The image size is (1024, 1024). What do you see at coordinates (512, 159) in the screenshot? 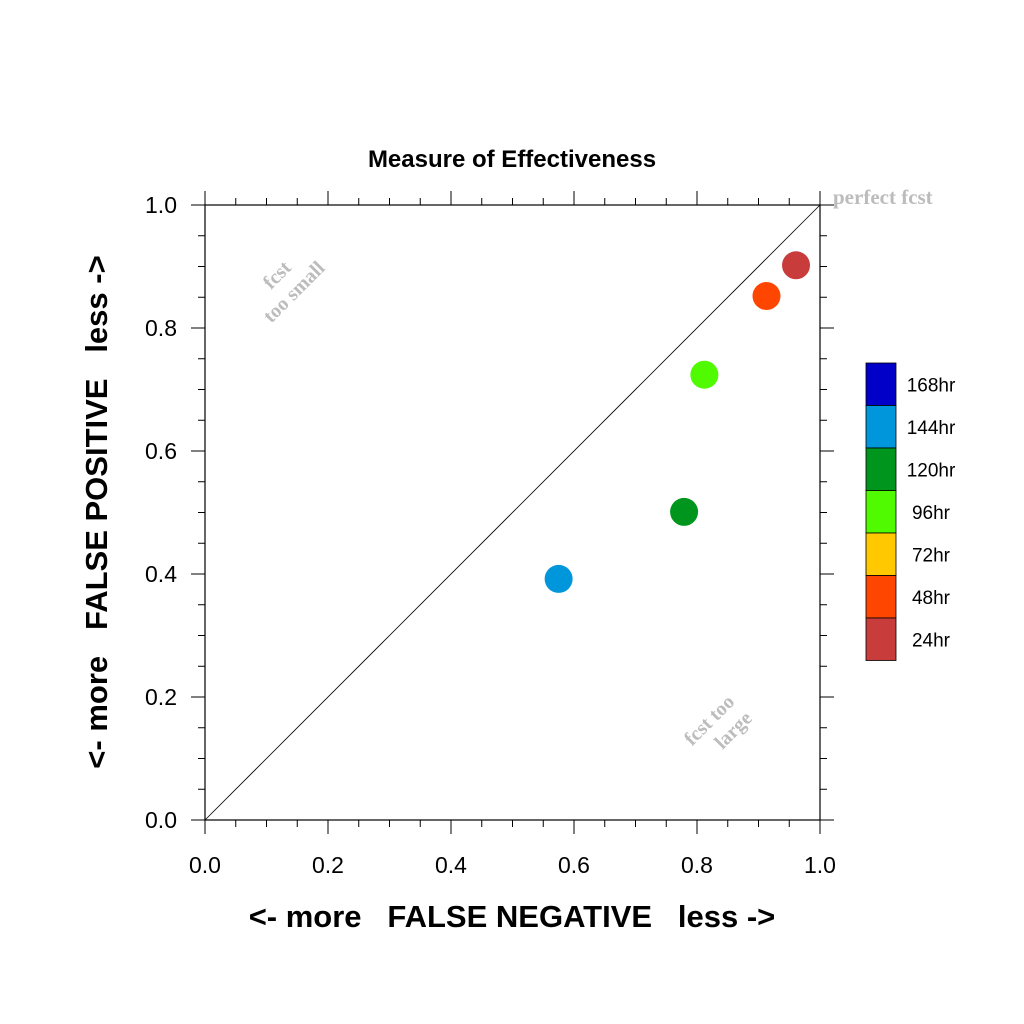
I see `chart-title: Measure of Effectiveness` at bounding box center [512, 159].